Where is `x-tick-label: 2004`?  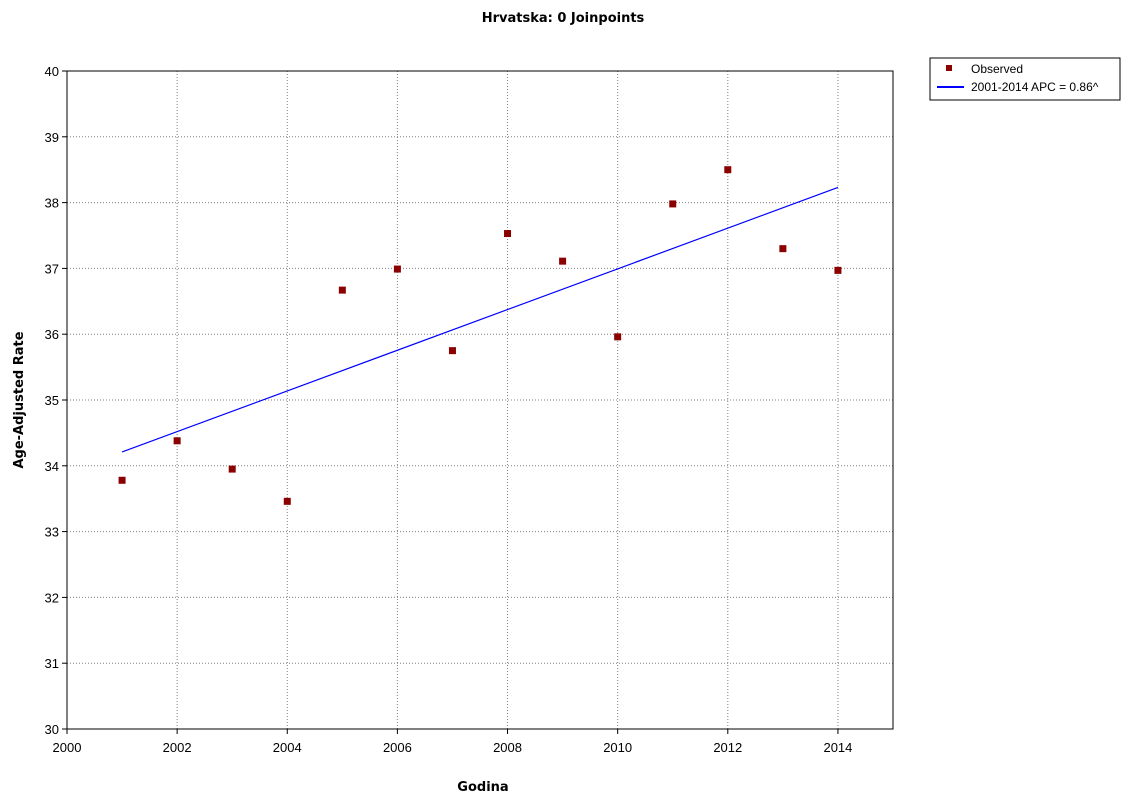 x-tick-label: 2004 is located at coordinates (287, 747).